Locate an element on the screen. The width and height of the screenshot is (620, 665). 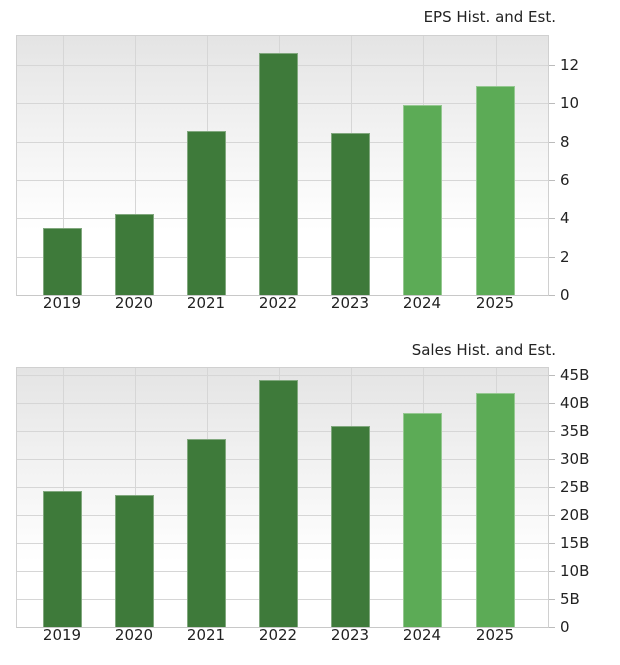
y-tick-label: 20B is located at coordinates (575, 514).